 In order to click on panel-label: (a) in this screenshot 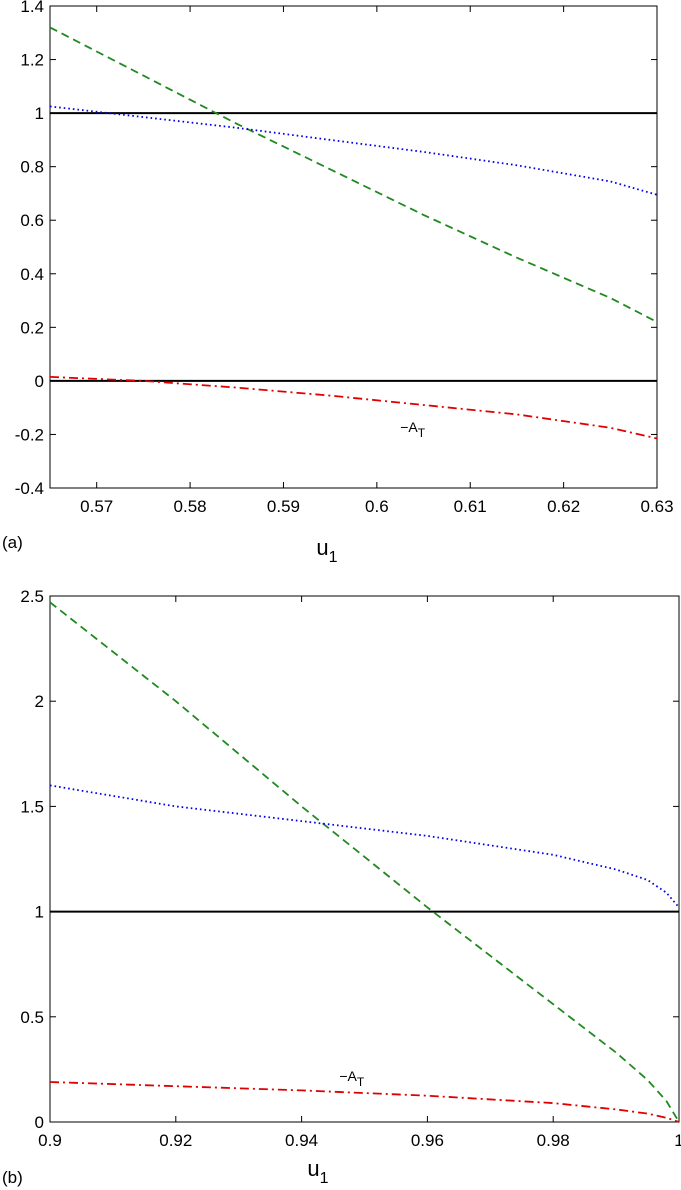, I will do `click(12, 542)`.